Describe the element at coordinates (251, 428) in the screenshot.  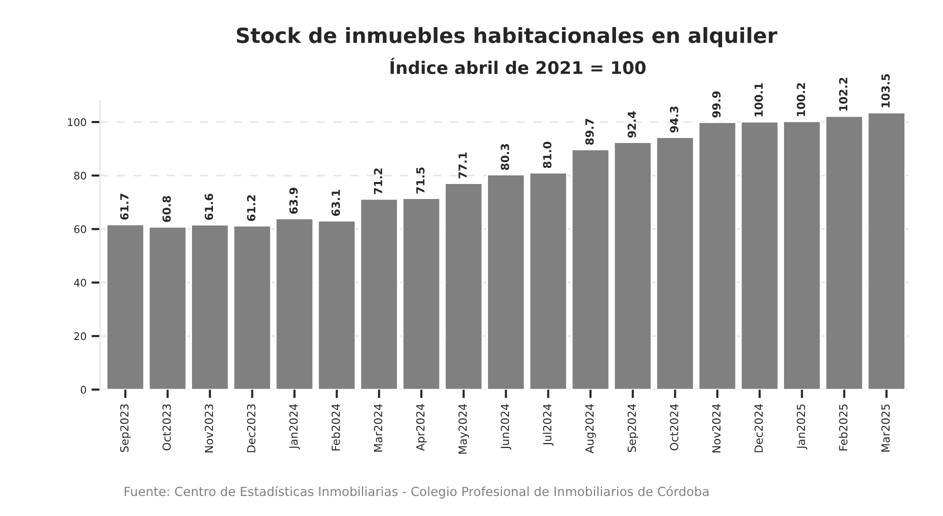
I see `x-tick-label: Dec2023` at that location.